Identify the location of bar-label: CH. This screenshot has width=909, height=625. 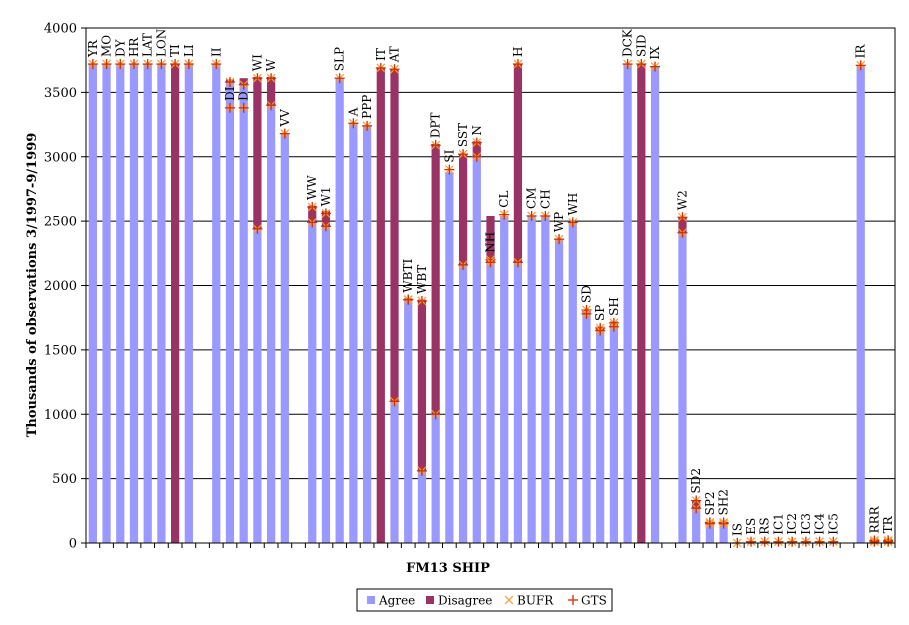
(545, 199).